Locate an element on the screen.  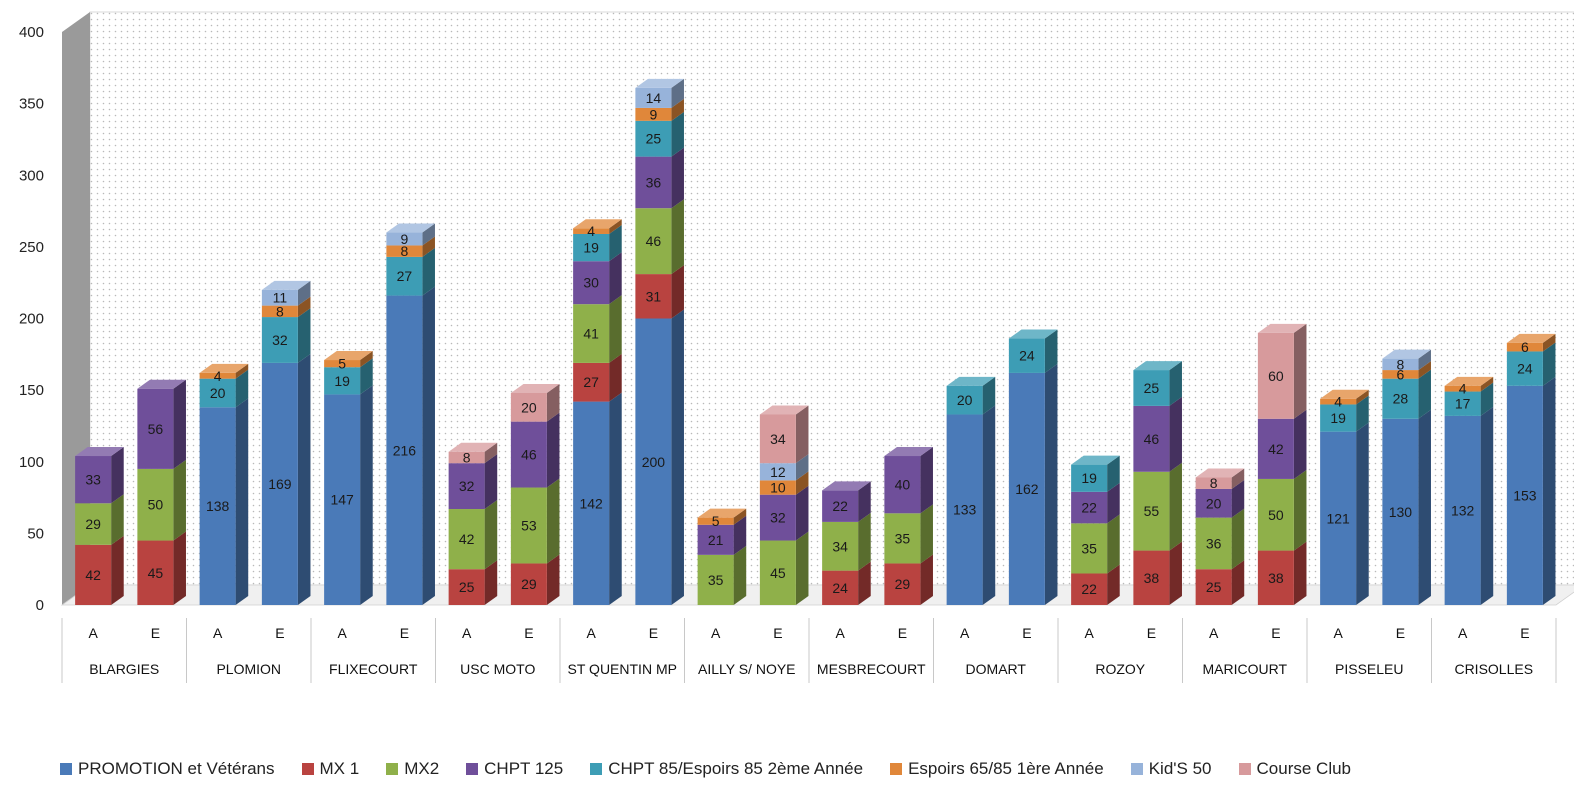
data-label: 46 is located at coordinates (1152, 439).